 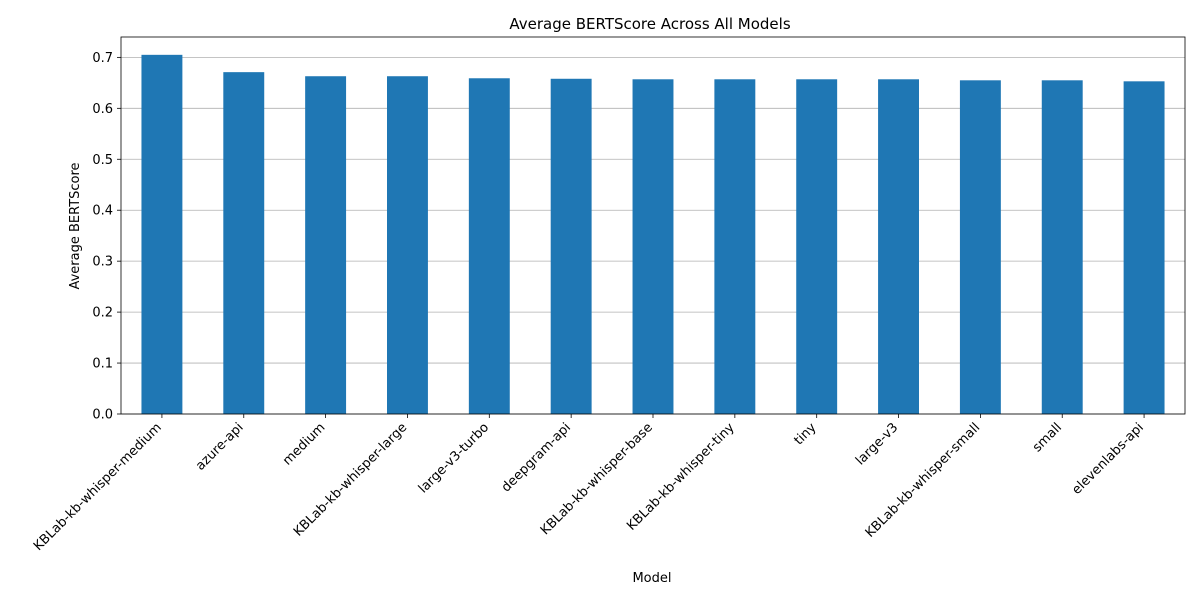 I want to click on x-tick-label: tiny, so click(x=805, y=434).